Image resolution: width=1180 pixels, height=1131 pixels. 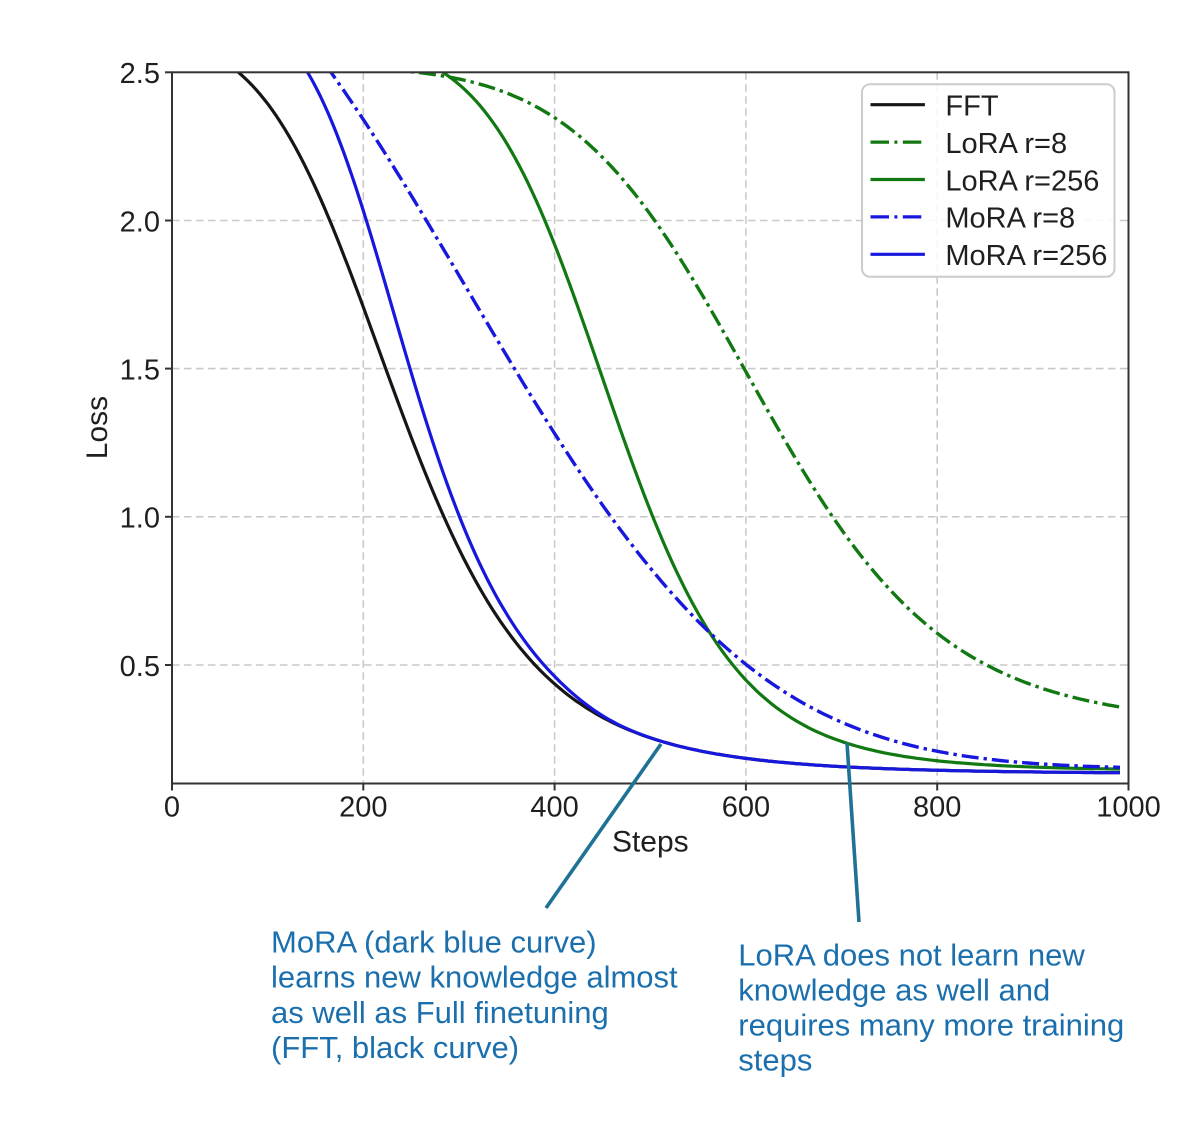 I want to click on svg-text: MoRA r=256, so click(x=1026, y=256).